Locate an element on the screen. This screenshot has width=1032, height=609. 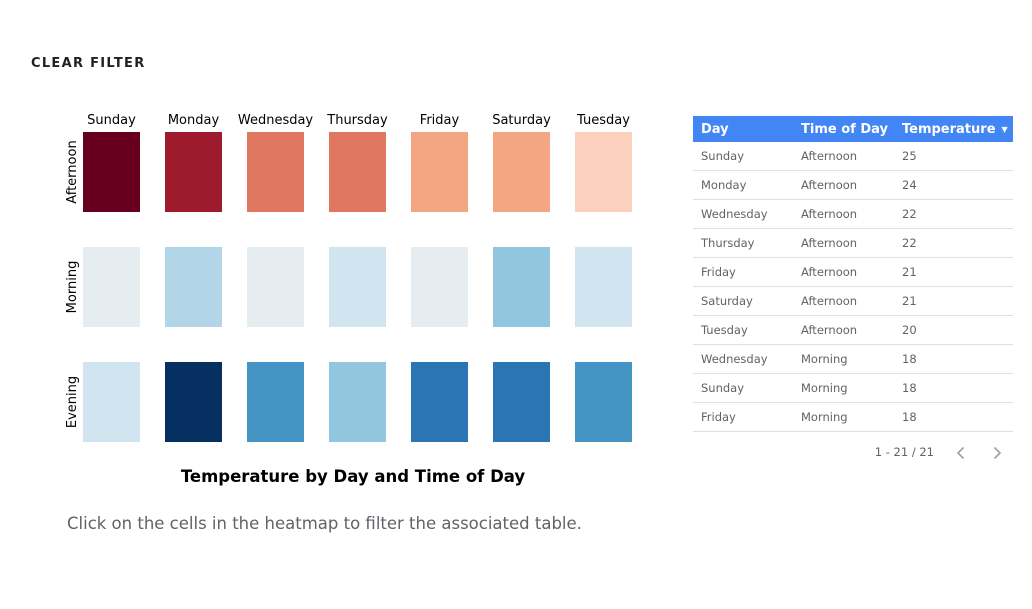
table-cell: 25 is located at coordinates (953, 156).